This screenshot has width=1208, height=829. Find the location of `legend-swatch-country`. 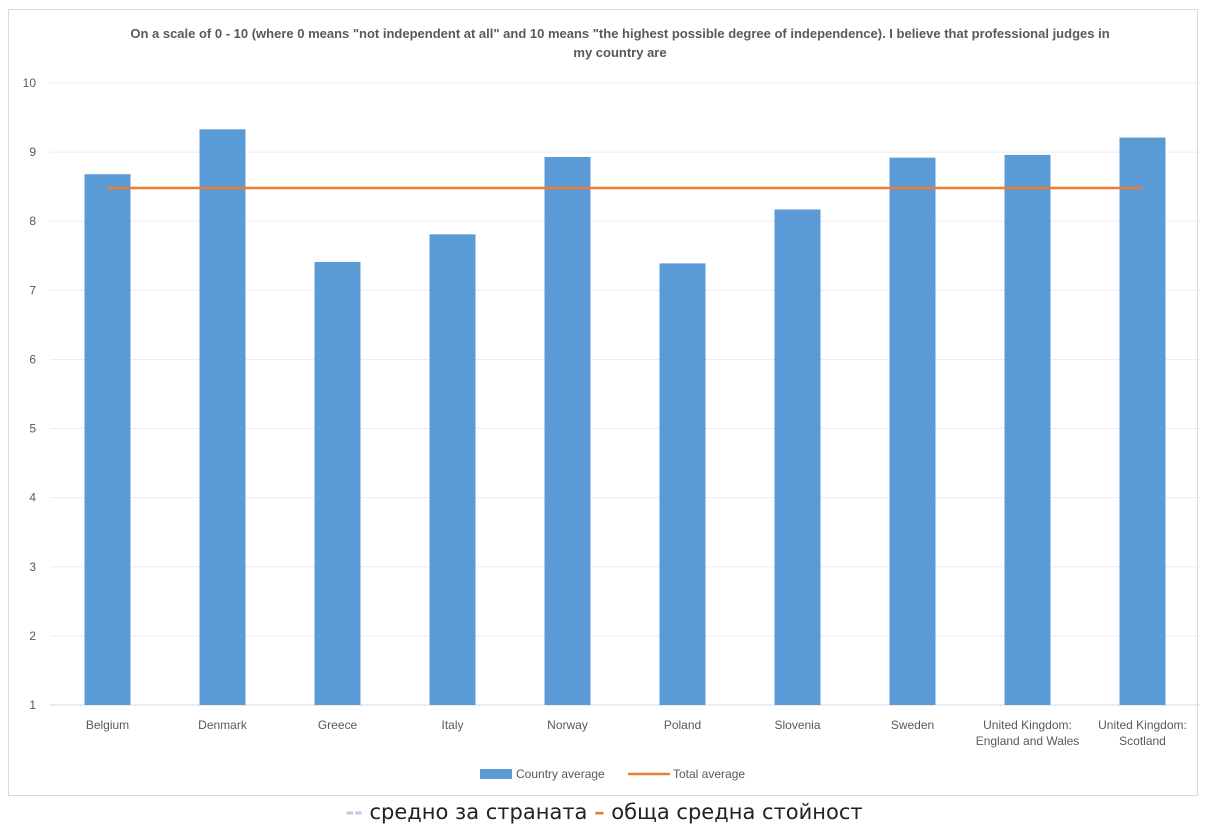

legend-swatch-country is located at coordinates (496, 774).